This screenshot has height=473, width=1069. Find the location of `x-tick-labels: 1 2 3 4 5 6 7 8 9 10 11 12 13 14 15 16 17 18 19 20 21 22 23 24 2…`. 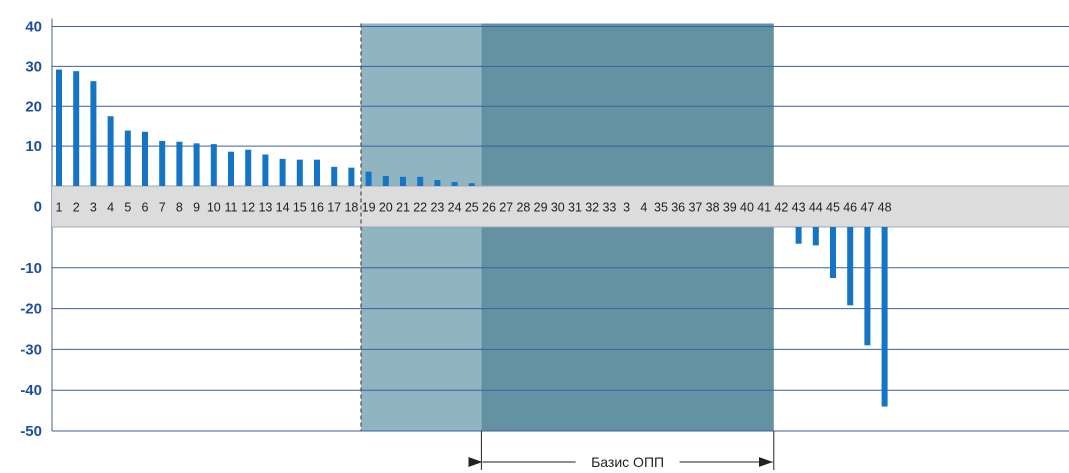

x-tick-labels: 1 2 3 4 5 6 7 8 9 10 11 12 13 14 15 16 17 18 19 20 21 22 23 24 2… is located at coordinates (474, 208).